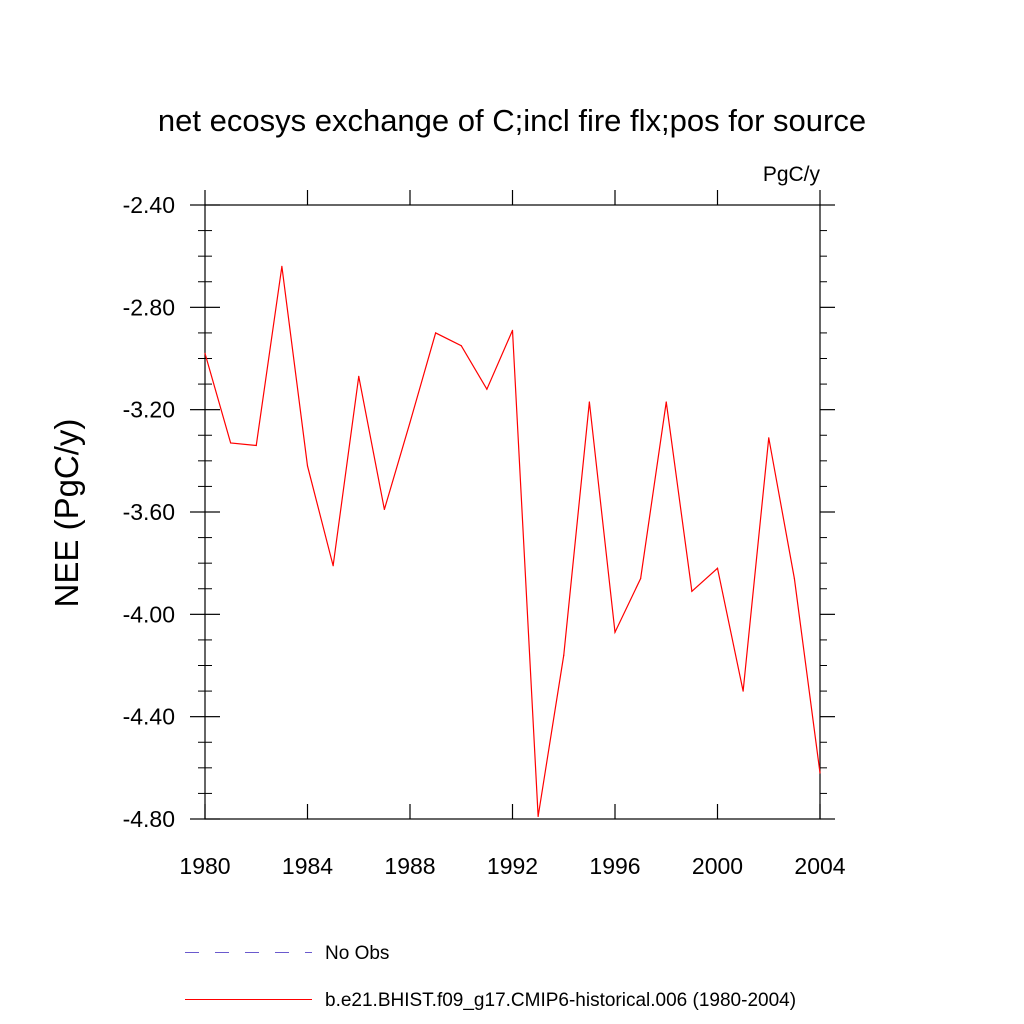 This screenshot has width=1024, height=1024. What do you see at coordinates (717, 866) in the screenshot?
I see `x-tick-label: 2000` at bounding box center [717, 866].